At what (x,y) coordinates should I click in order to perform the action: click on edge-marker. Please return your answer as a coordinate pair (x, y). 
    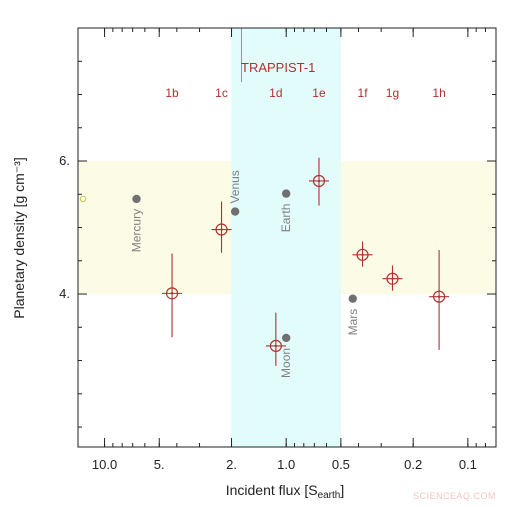
    Looking at the image, I should click on (83, 199).